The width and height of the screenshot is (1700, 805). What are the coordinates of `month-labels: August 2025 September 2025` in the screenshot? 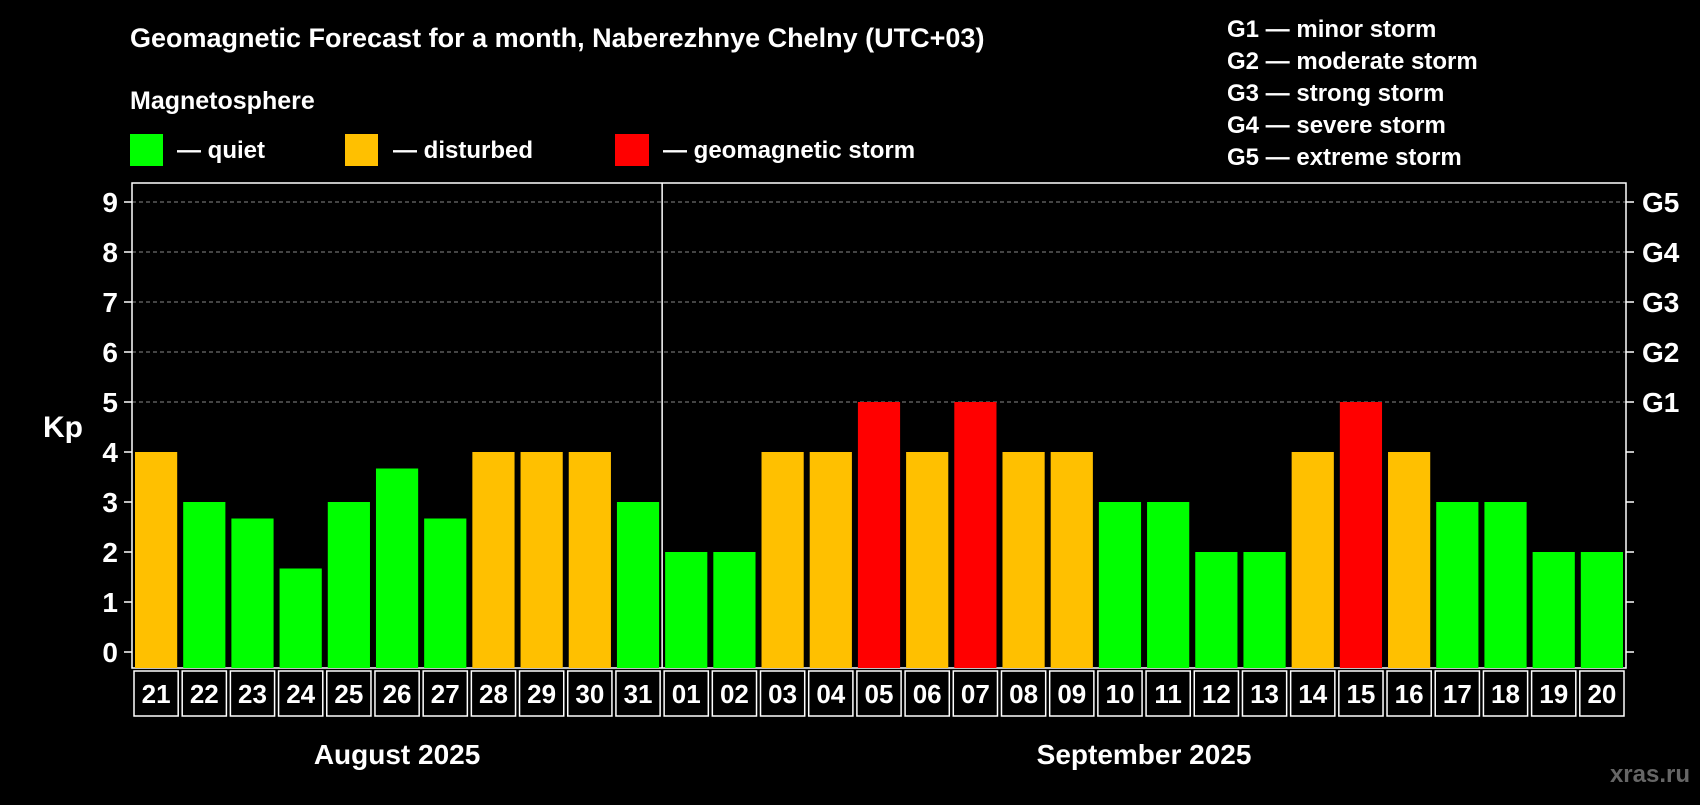 It's located at (783, 754).